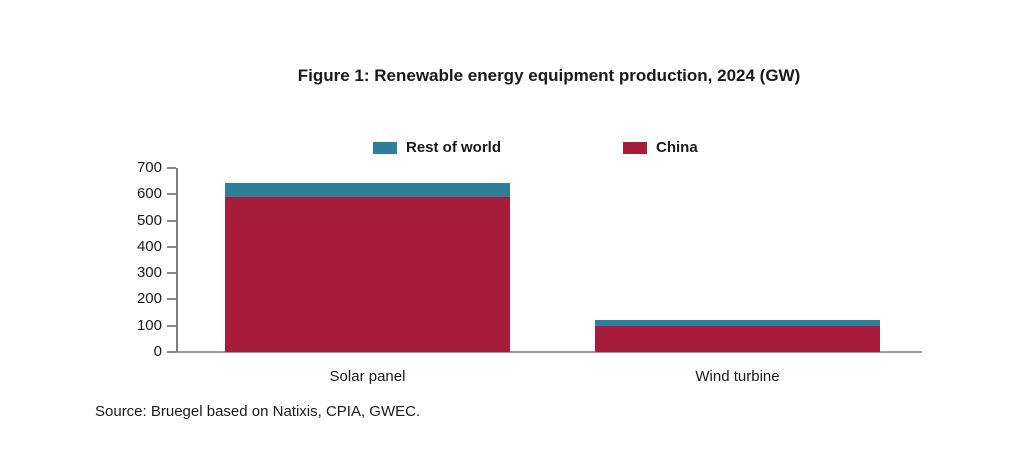 Image resolution: width=1024 pixels, height=463 pixels. Describe the element at coordinates (385, 147) in the screenshot. I see `legend-swatch-rest-of-world` at that location.